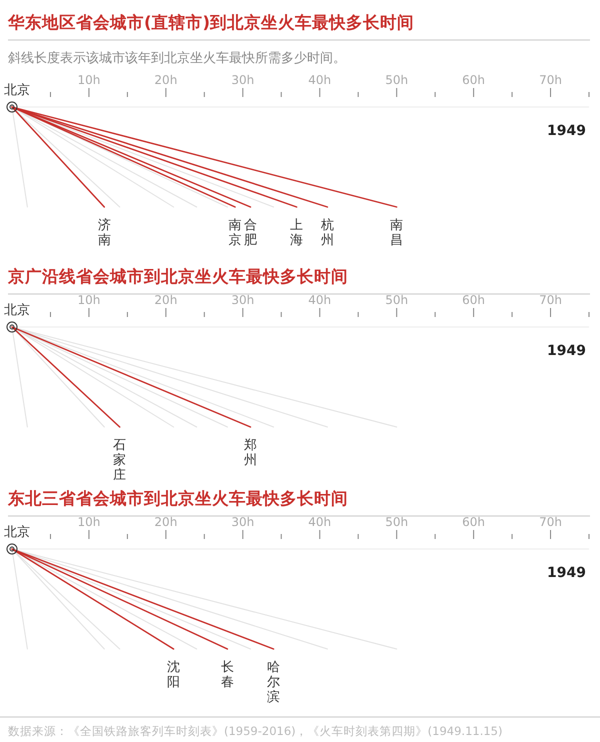 The image size is (600, 742). What do you see at coordinates (327, 233) in the screenshot?
I see `series-label: 杭州` at bounding box center [327, 233].